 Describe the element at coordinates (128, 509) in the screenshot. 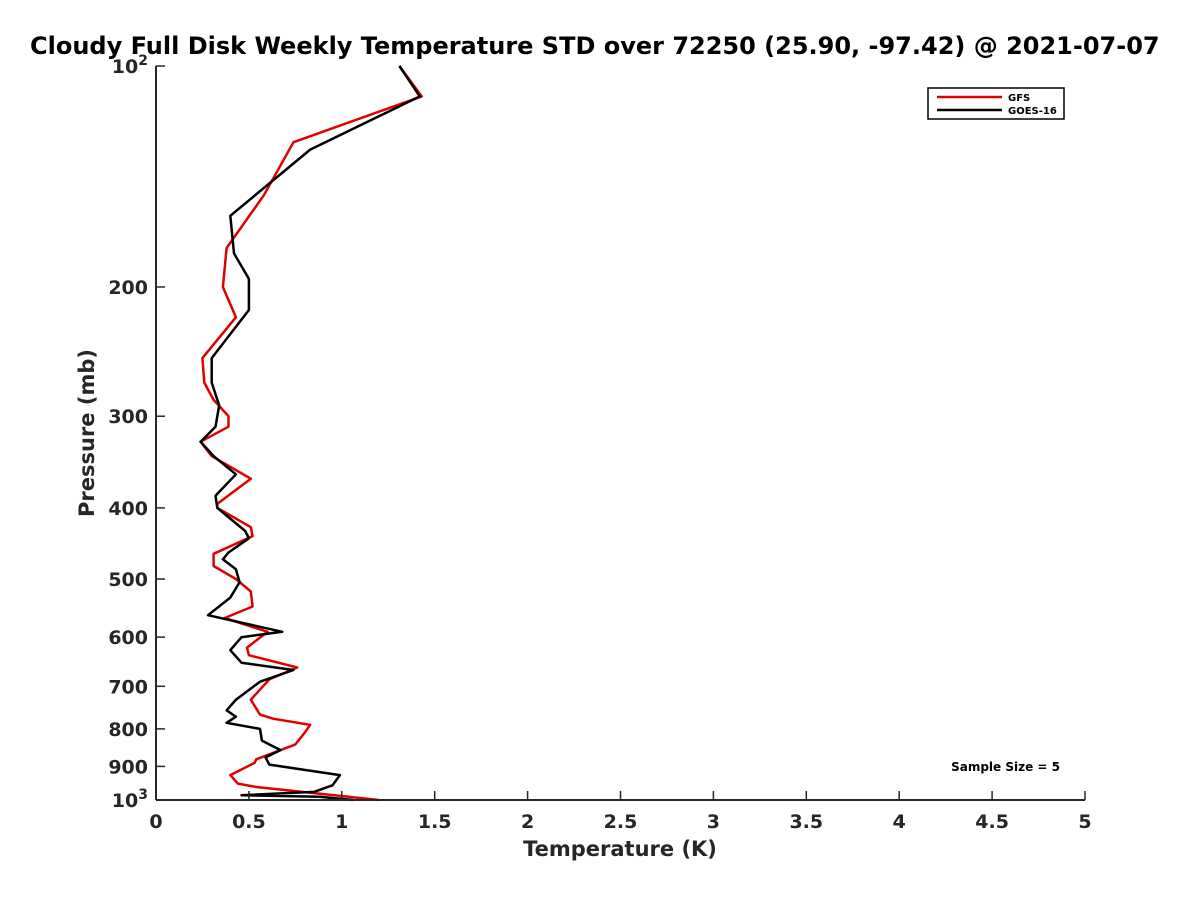

I see `y-tick-label: 400` at that location.